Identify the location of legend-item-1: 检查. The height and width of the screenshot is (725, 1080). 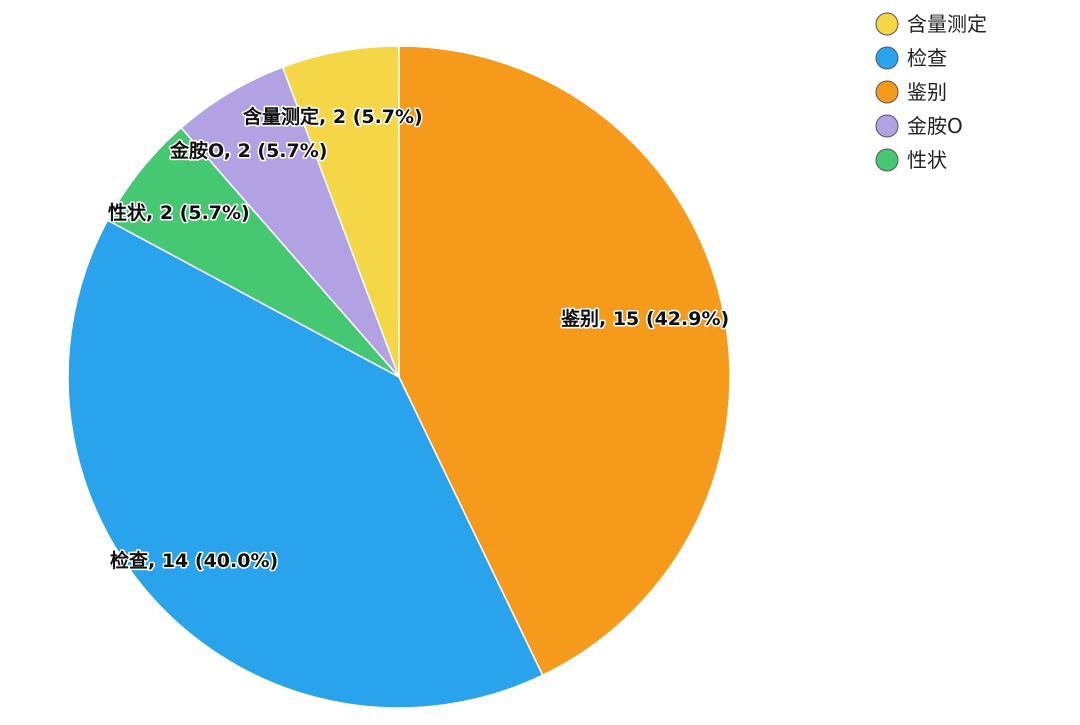
(911, 58).